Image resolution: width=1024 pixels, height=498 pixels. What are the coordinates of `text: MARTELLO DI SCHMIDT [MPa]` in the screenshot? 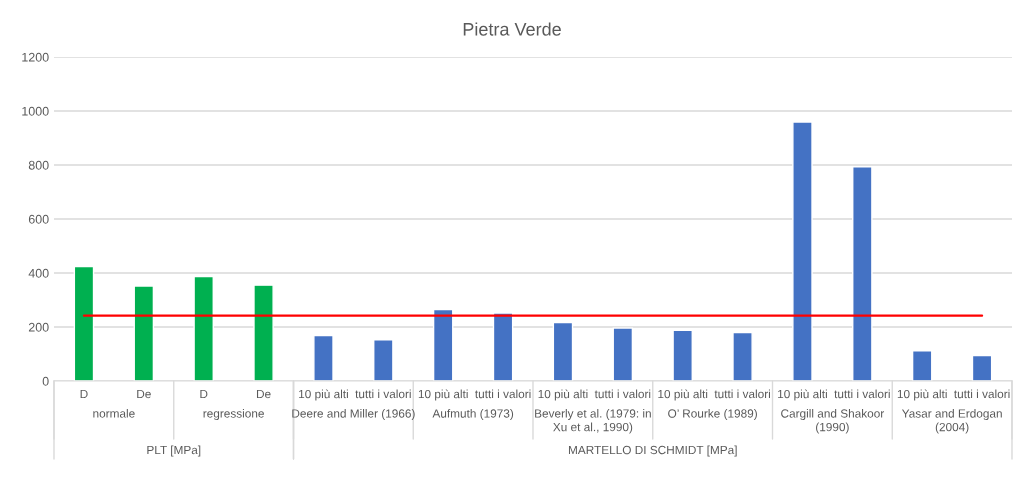 It's located at (652, 451).